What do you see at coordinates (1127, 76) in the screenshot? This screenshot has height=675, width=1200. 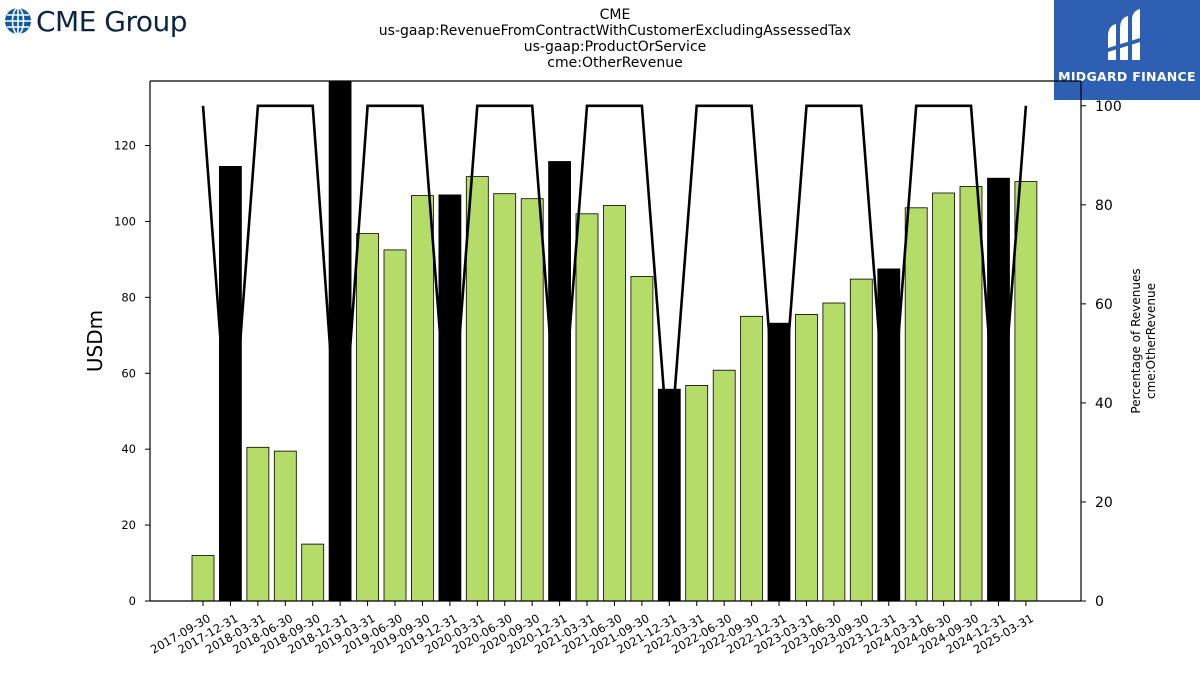 I see `midgard-finance-logo-text: MIDGARD FINANCE` at bounding box center [1127, 76].